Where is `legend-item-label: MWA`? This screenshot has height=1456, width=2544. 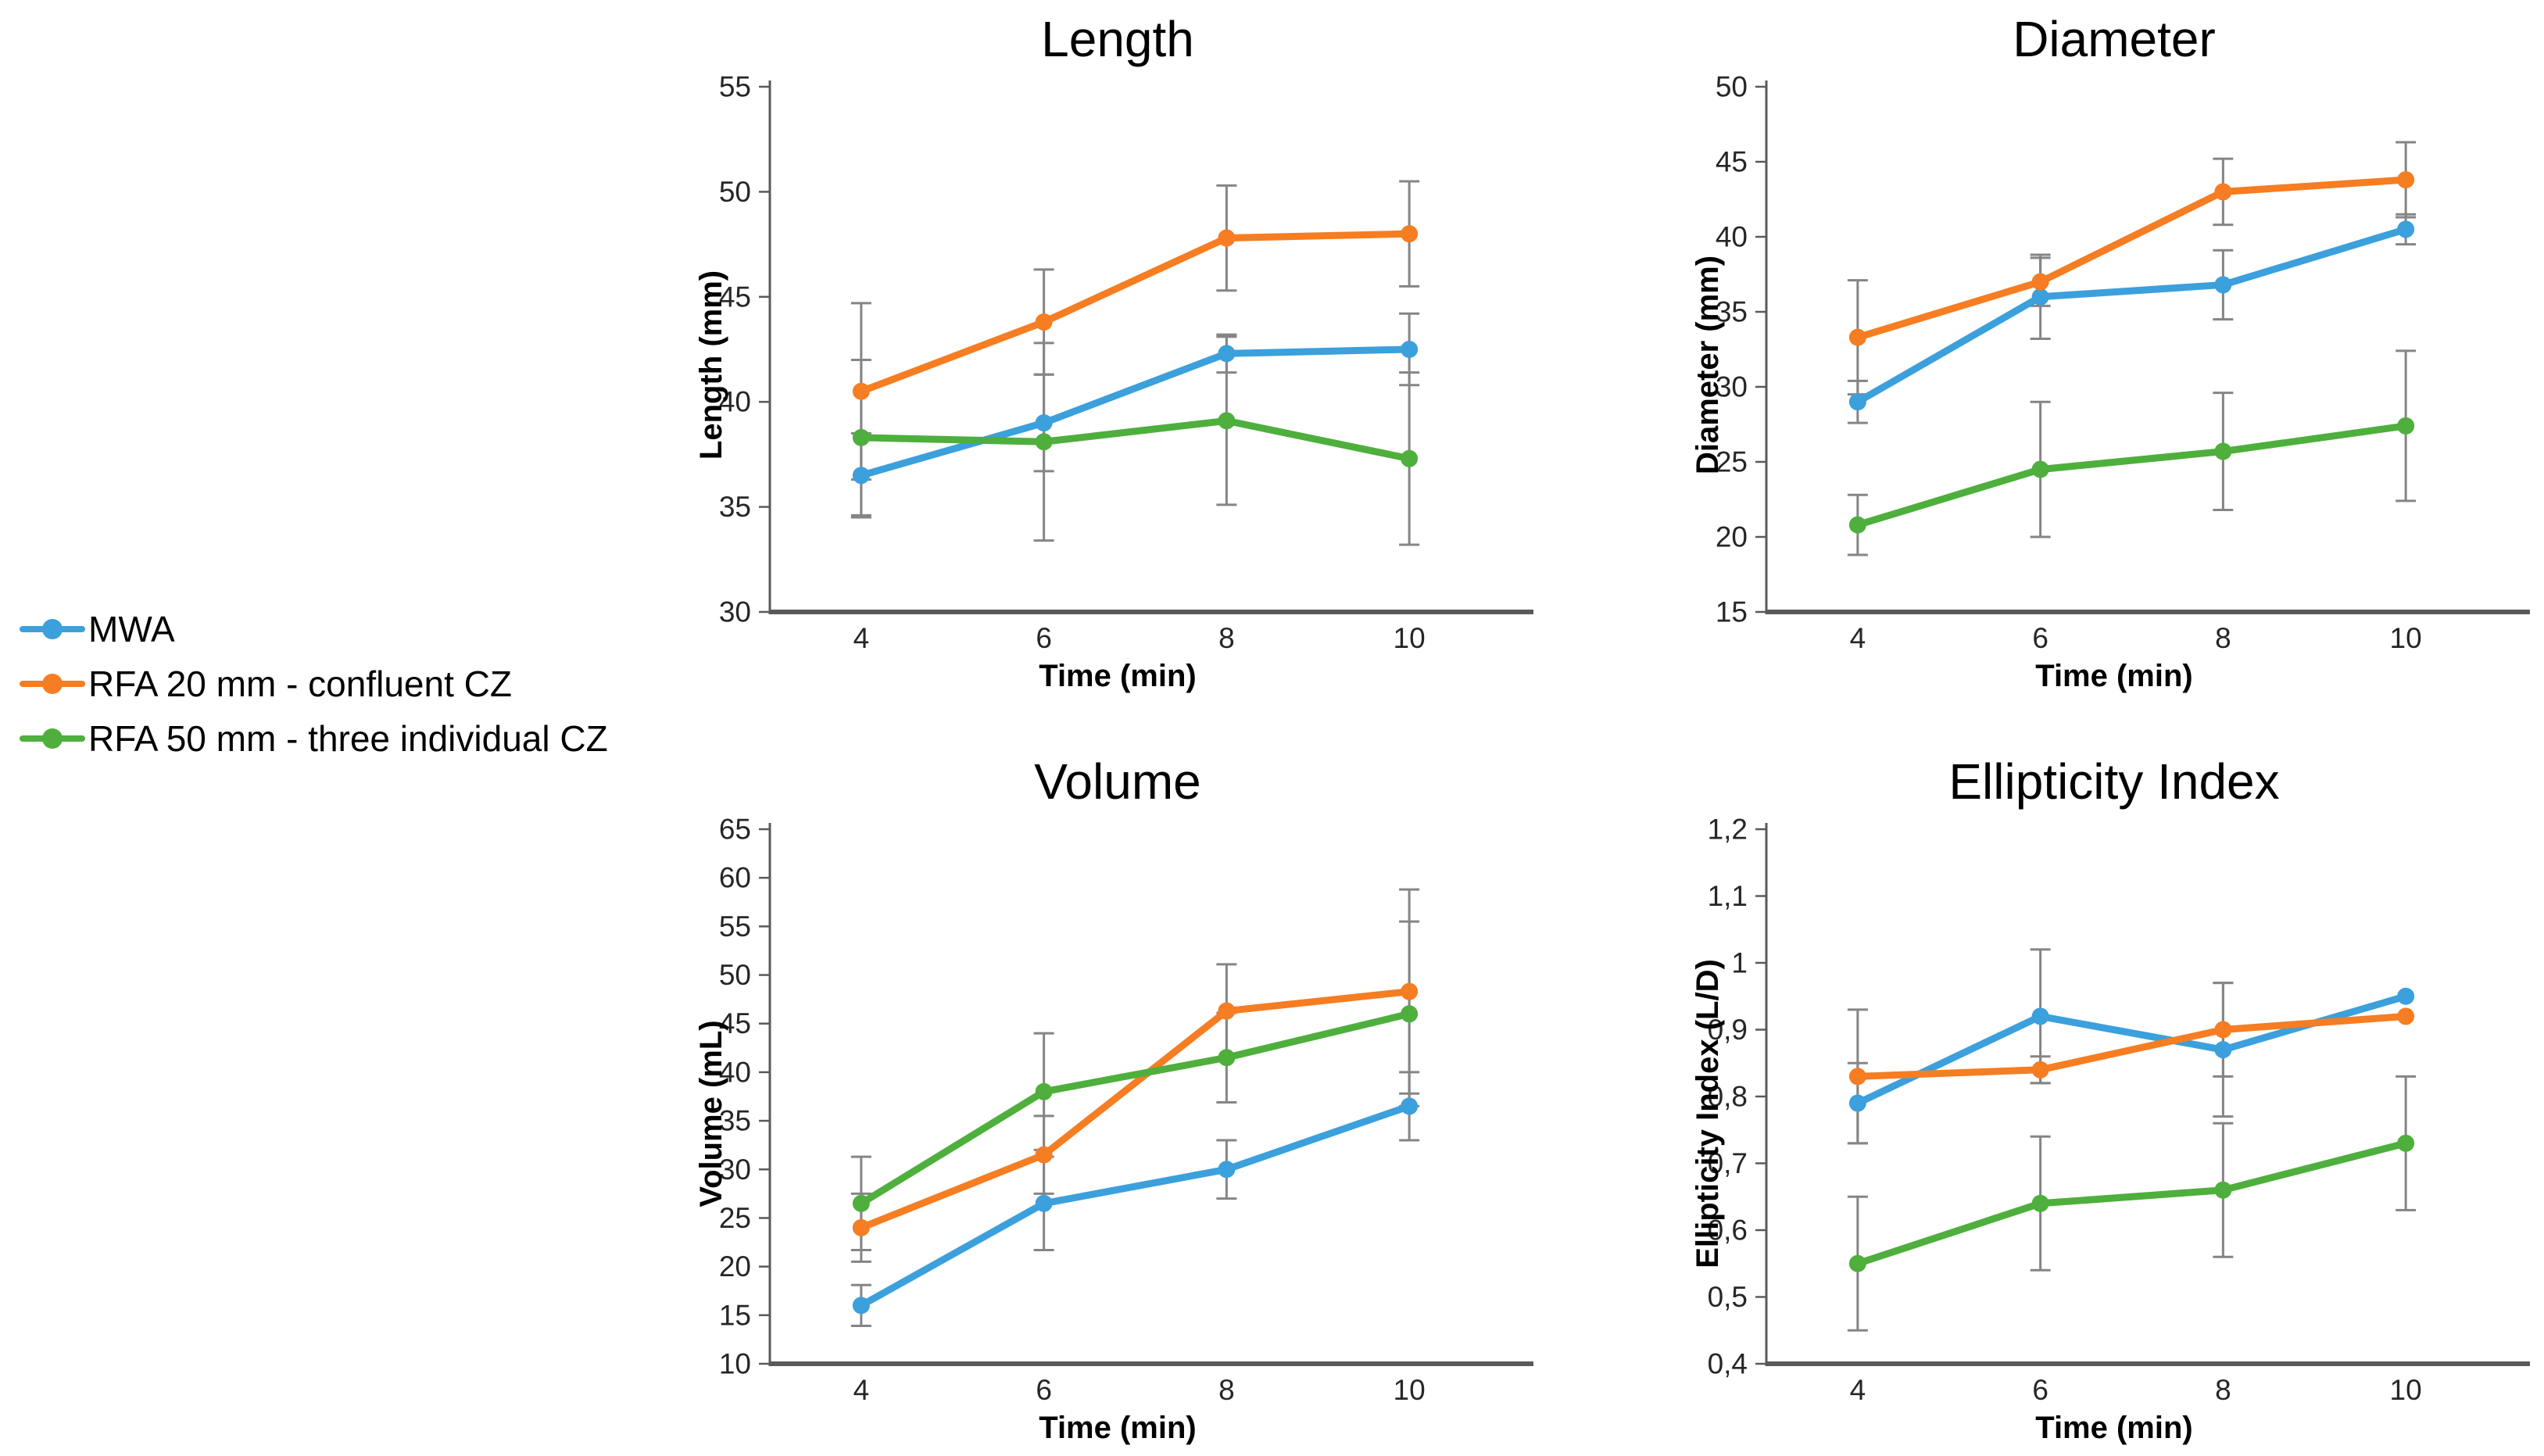 legend-item-label: MWA is located at coordinates (131, 629).